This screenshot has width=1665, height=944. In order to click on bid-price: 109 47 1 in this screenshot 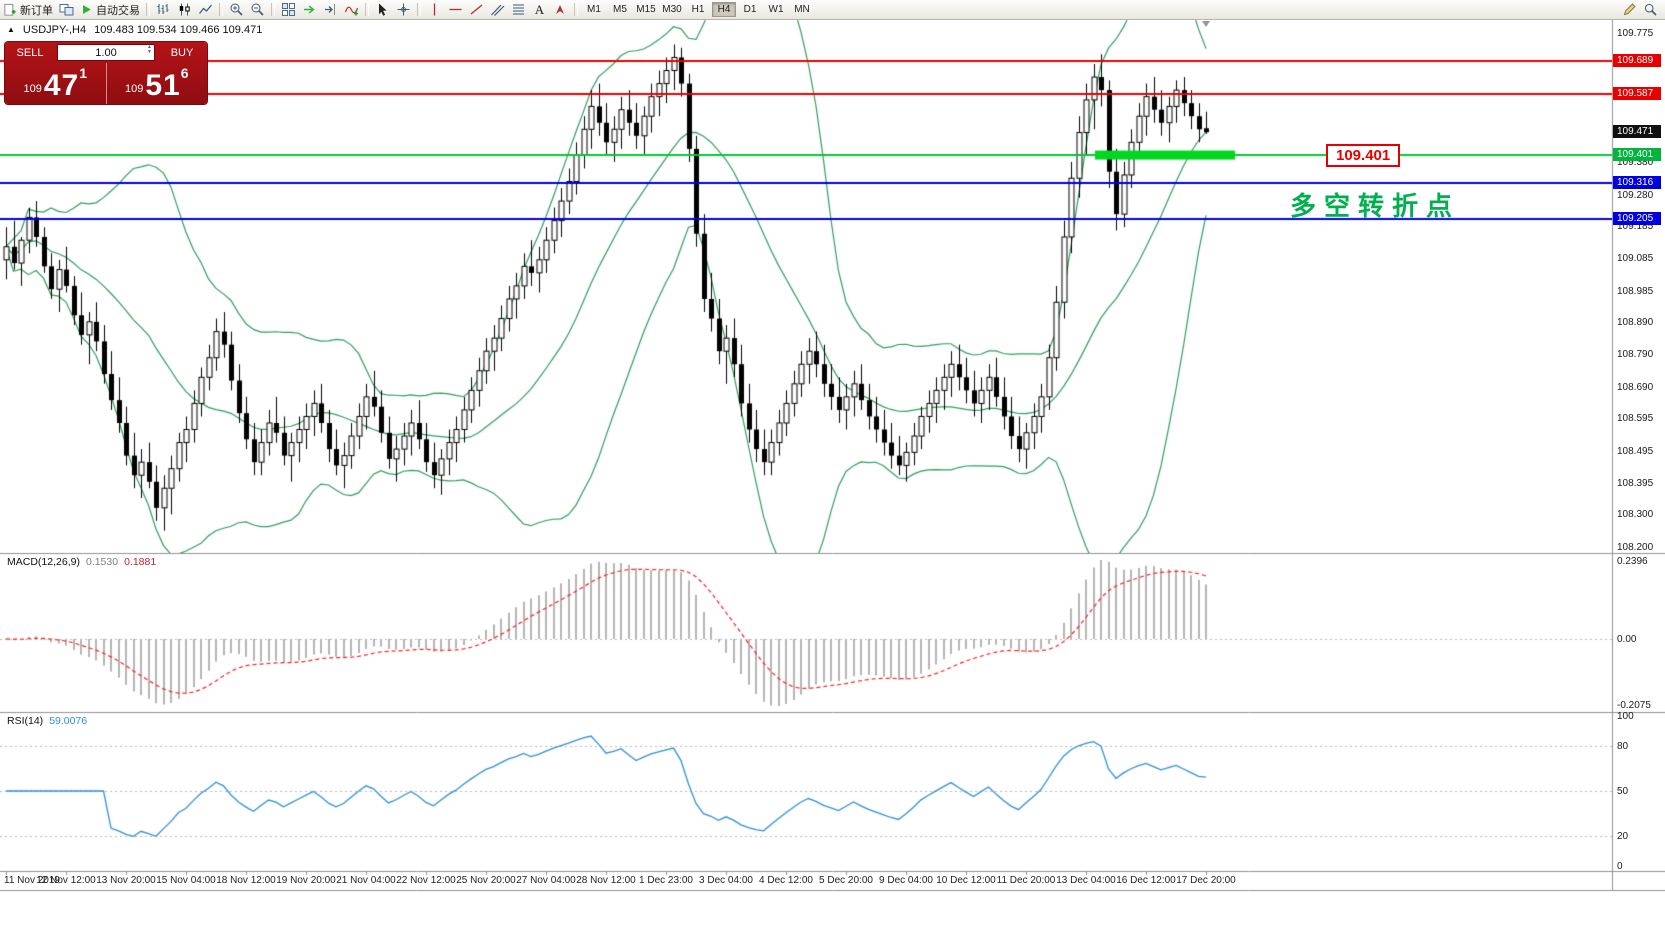, I will do `click(56, 83)`.